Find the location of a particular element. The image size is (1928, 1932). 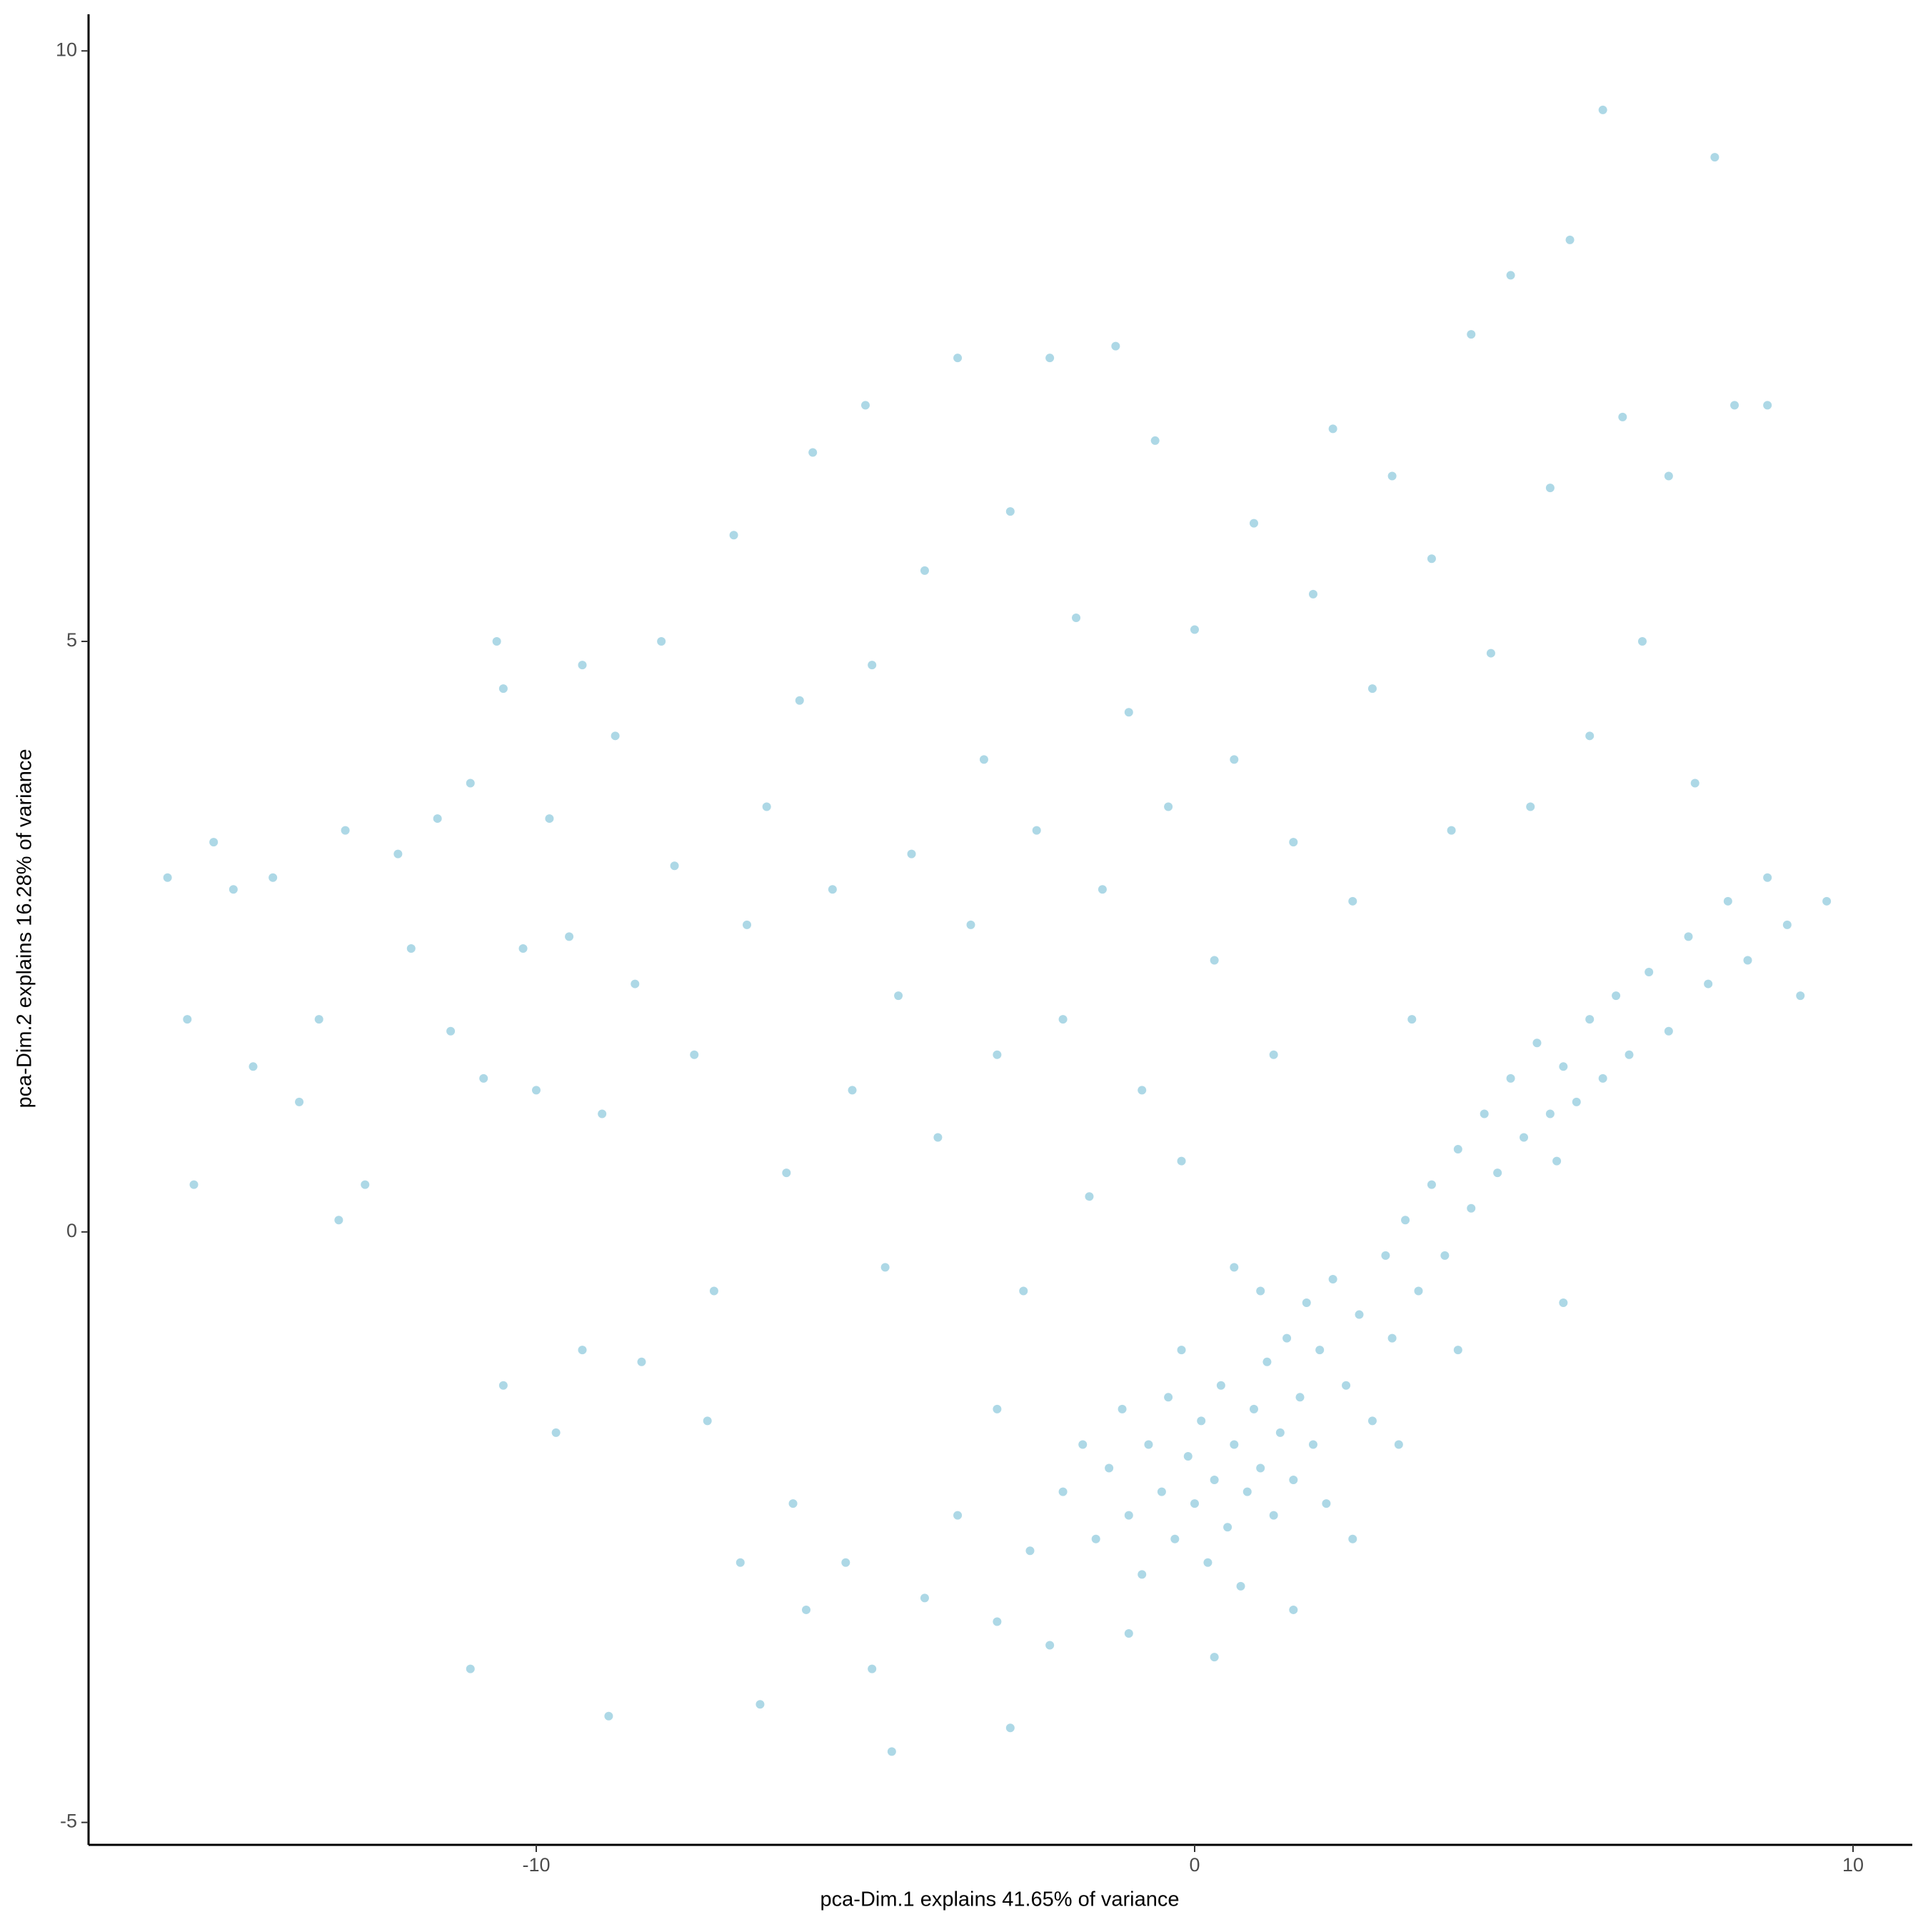

x-tick-label: 10 is located at coordinates (1853, 1865).